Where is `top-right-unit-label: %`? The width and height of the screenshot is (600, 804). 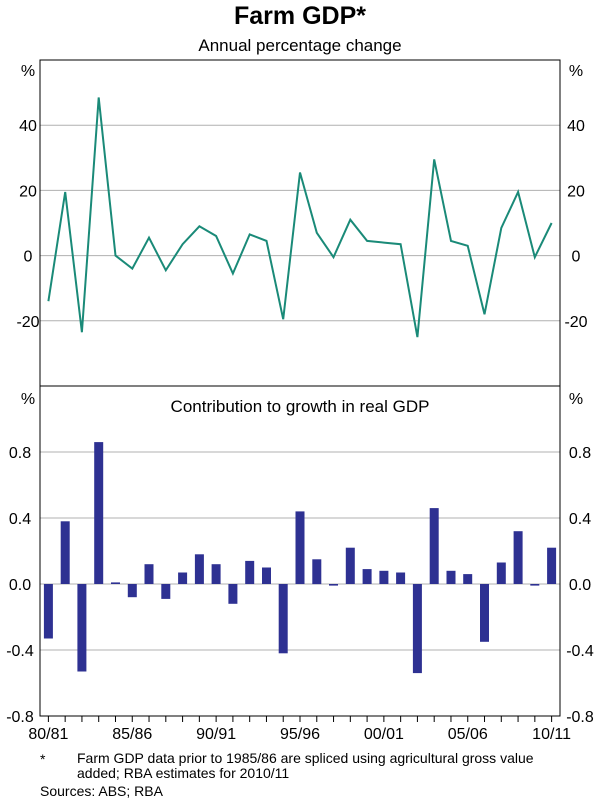 top-right-unit-label: % is located at coordinates (576, 71).